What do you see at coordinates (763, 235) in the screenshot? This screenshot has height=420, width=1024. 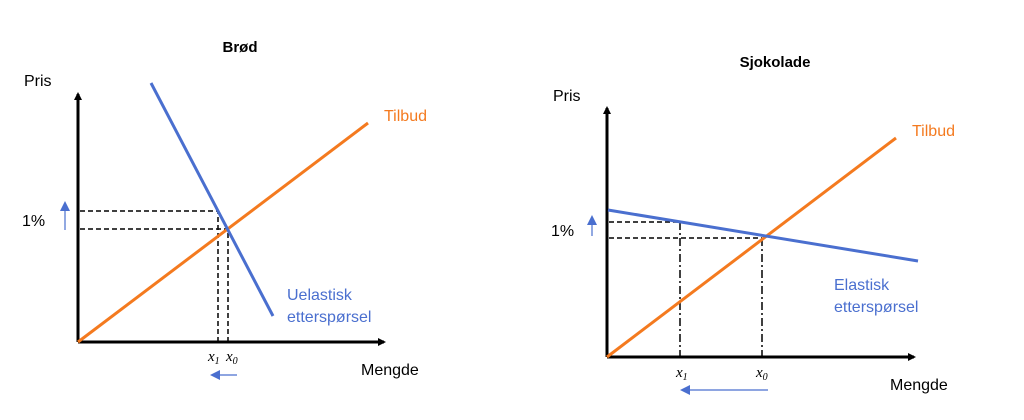 I see `chocolate-demand-curve` at bounding box center [763, 235].